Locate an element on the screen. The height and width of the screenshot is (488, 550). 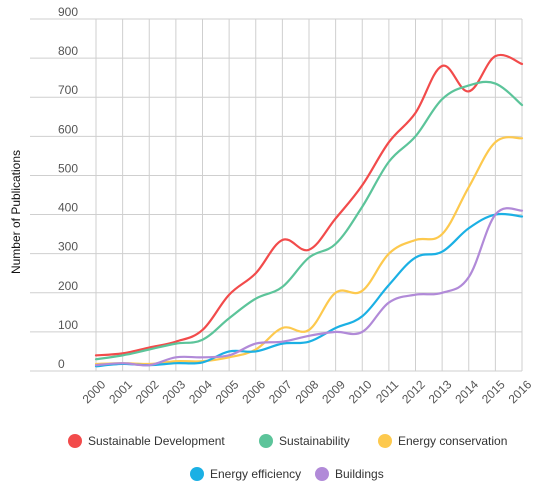
x-tick-label: 2013 is located at coordinates (440, 391).